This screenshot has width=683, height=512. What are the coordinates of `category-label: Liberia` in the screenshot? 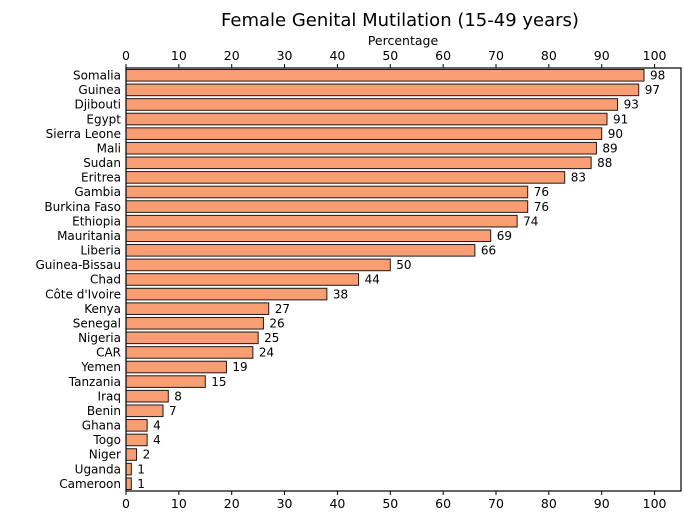 It's located at (100, 251).